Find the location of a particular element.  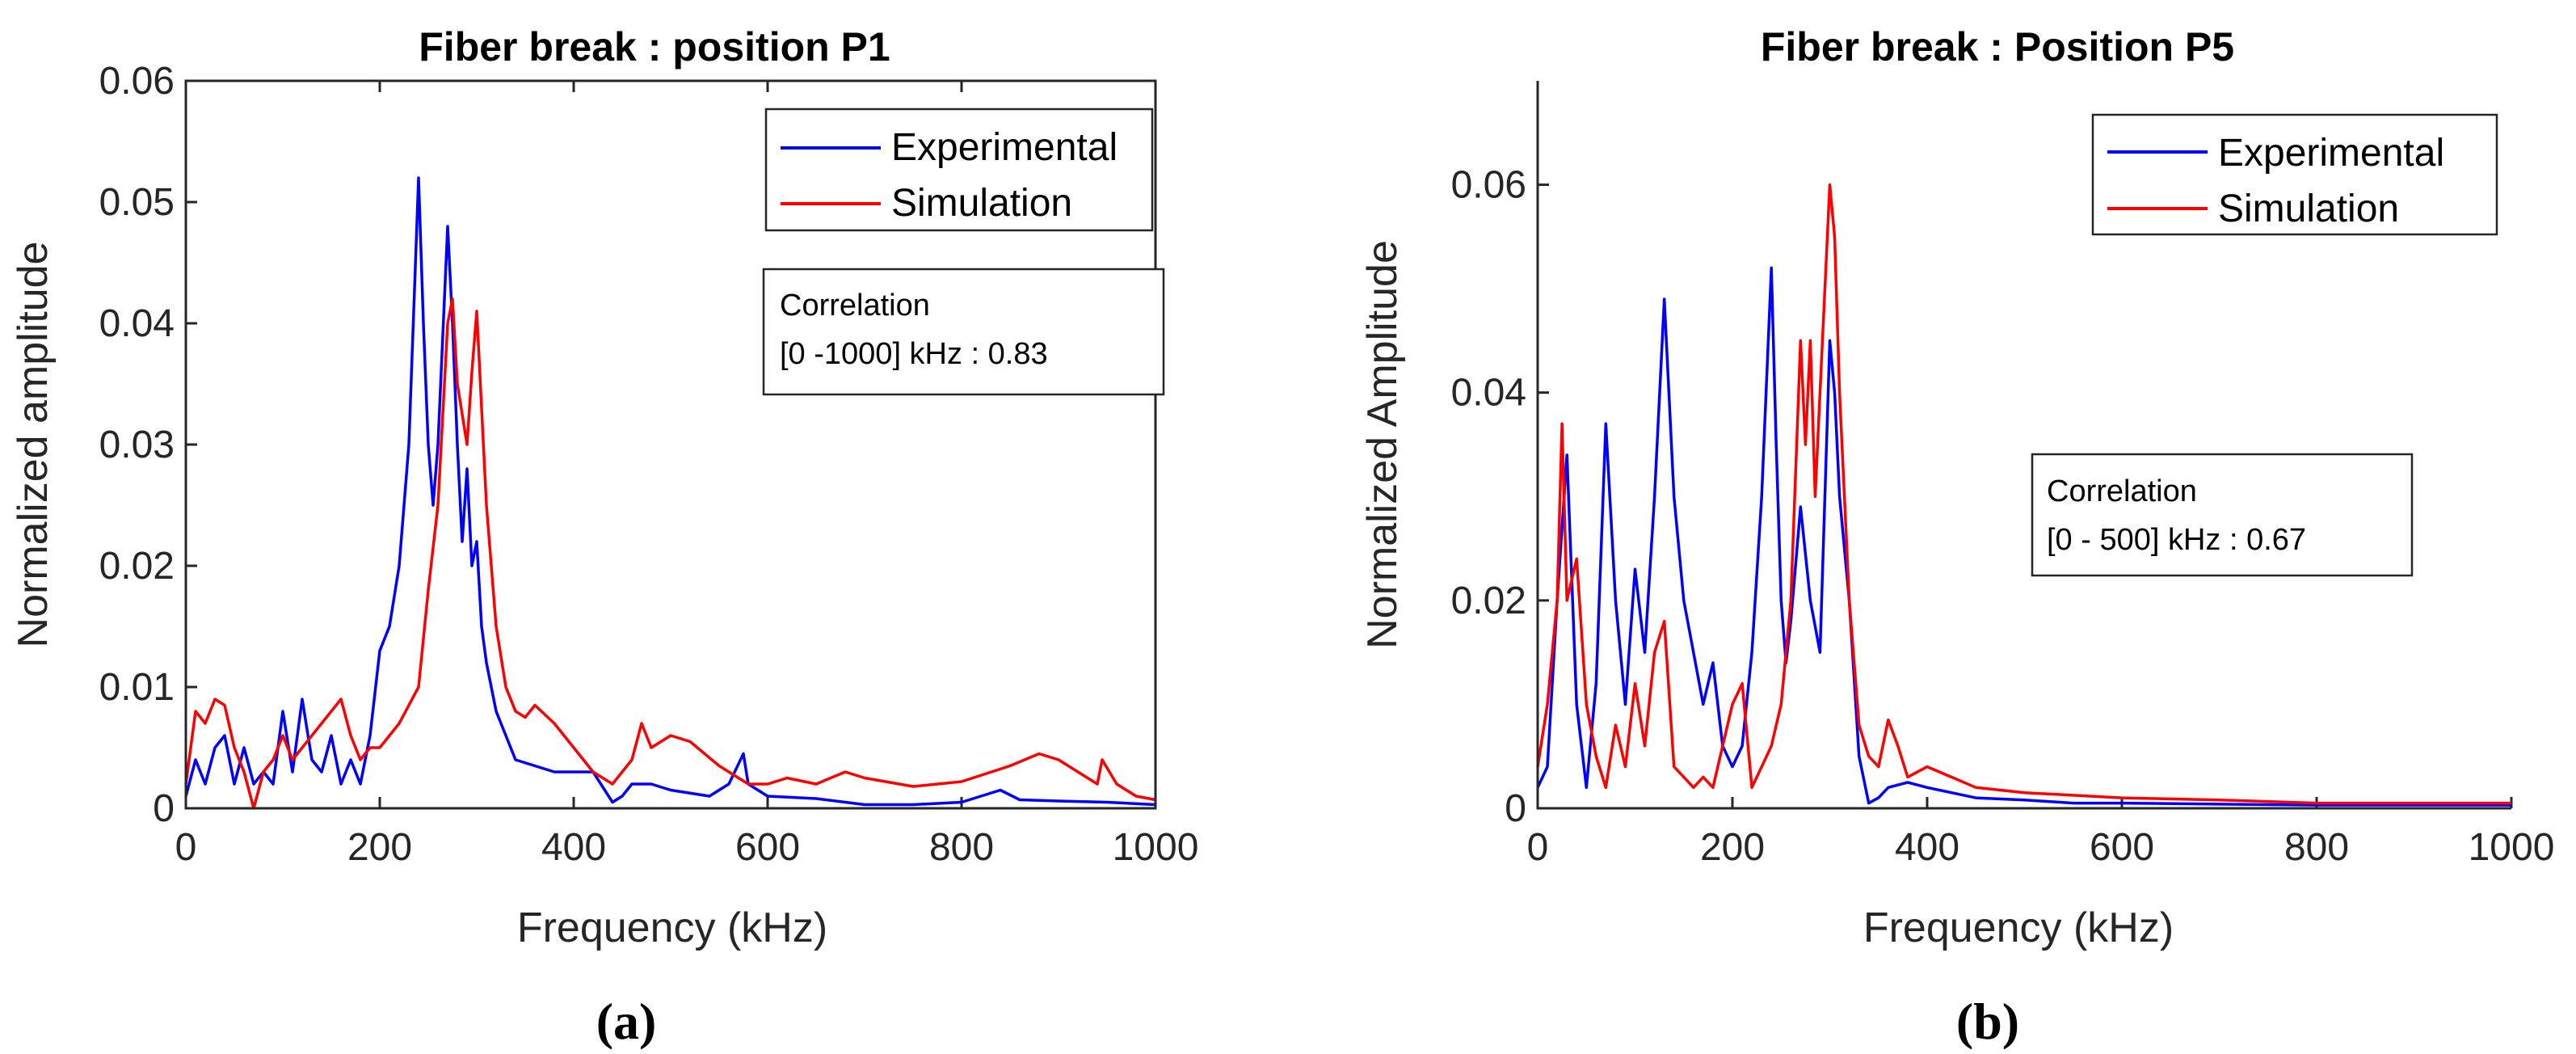

panel-label: (b) is located at coordinates (1987, 1022).